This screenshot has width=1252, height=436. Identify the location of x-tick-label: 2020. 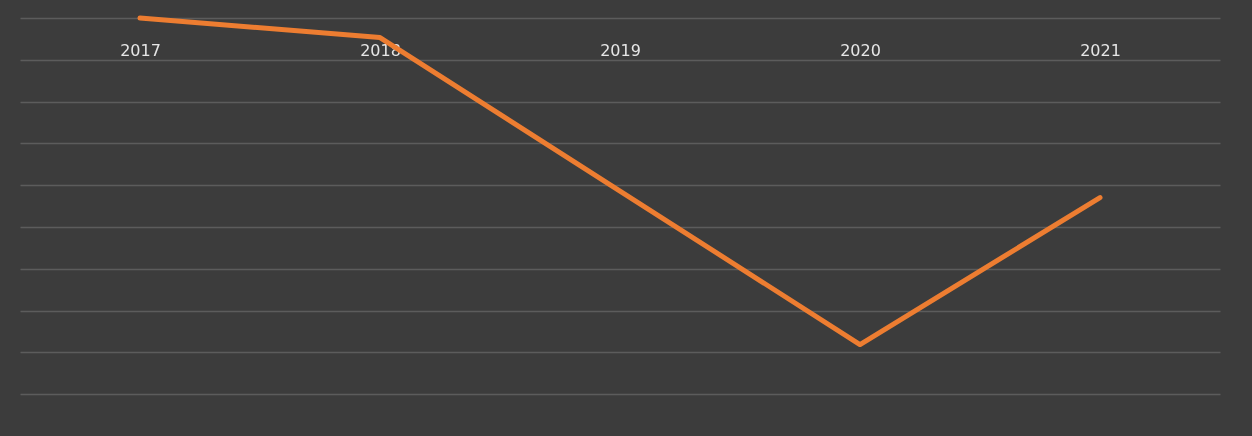
(860, 50).